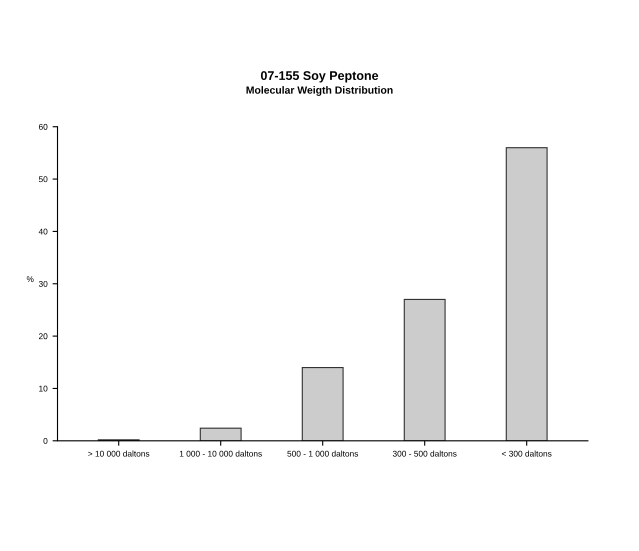  Describe the element at coordinates (43, 283) in the screenshot. I see `y-tick-label: 30` at that location.